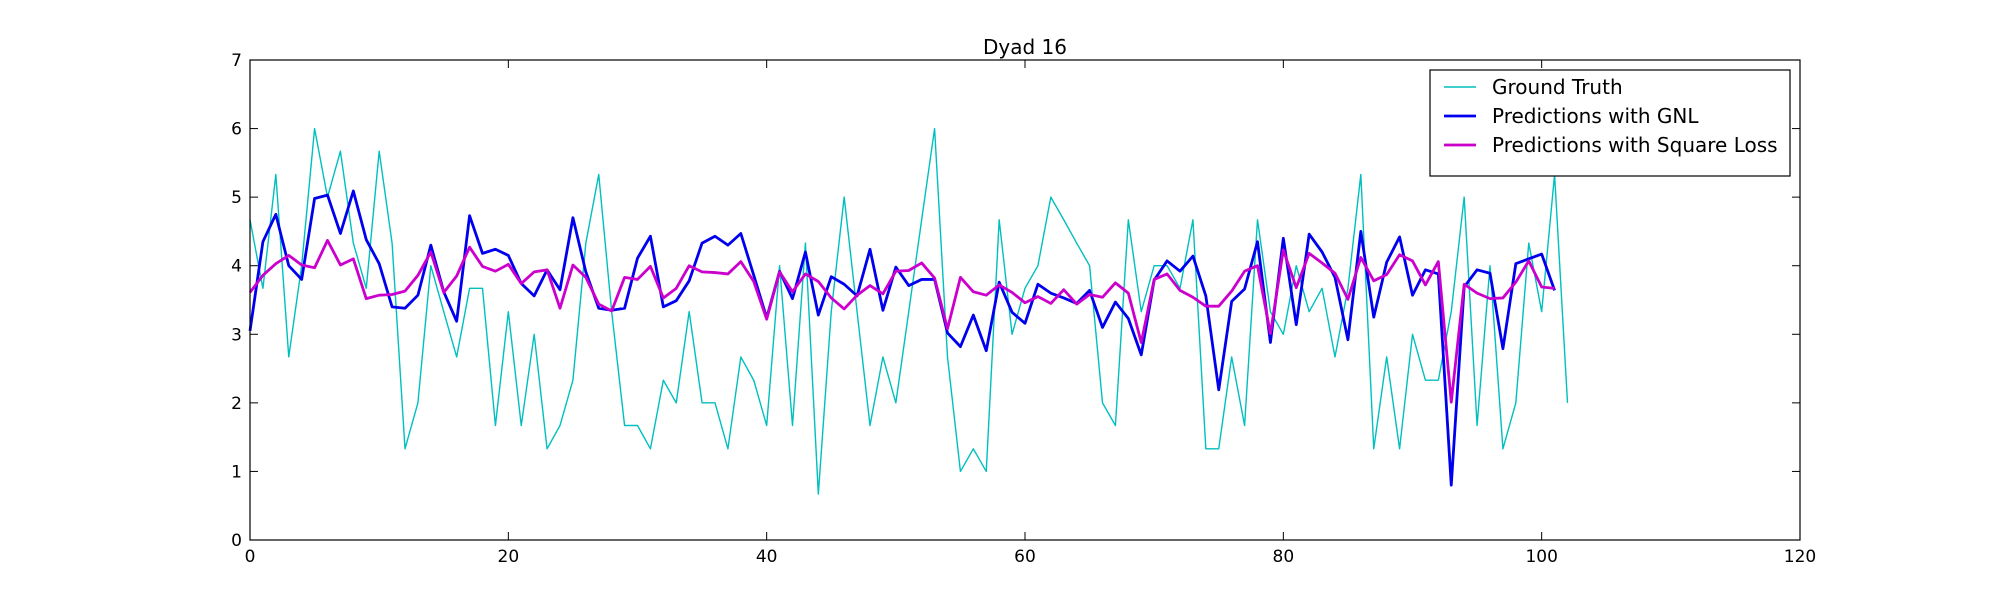 The height and width of the screenshot is (600, 2000). I want to click on y-tick-label: 1, so click(236, 472).